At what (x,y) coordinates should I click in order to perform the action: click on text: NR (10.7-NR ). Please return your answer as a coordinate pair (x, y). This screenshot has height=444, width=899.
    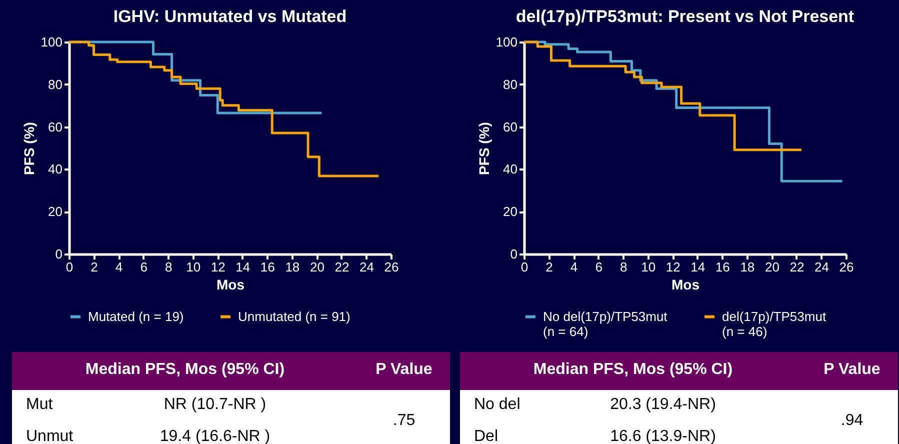
    Looking at the image, I should click on (215, 405).